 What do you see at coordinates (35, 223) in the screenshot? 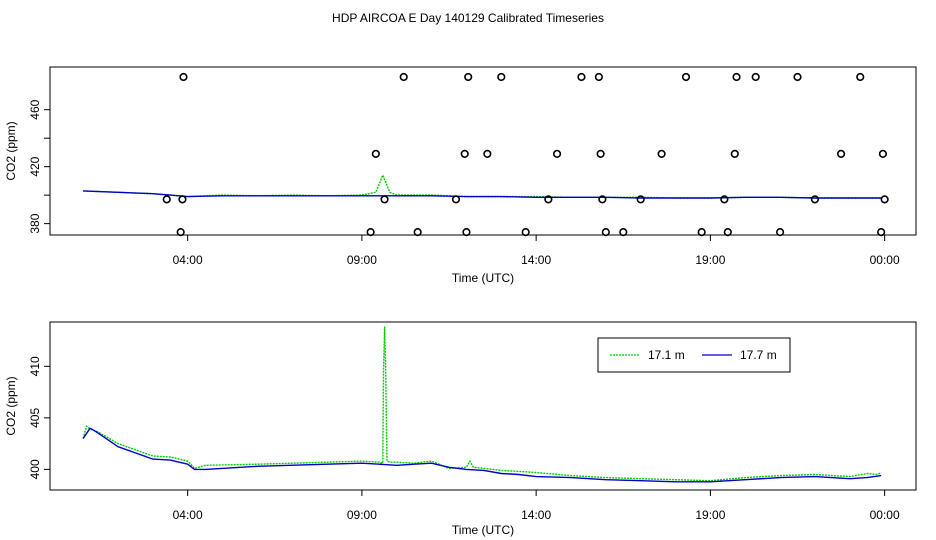
I see `y-tick-label: 380` at bounding box center [35, 223].